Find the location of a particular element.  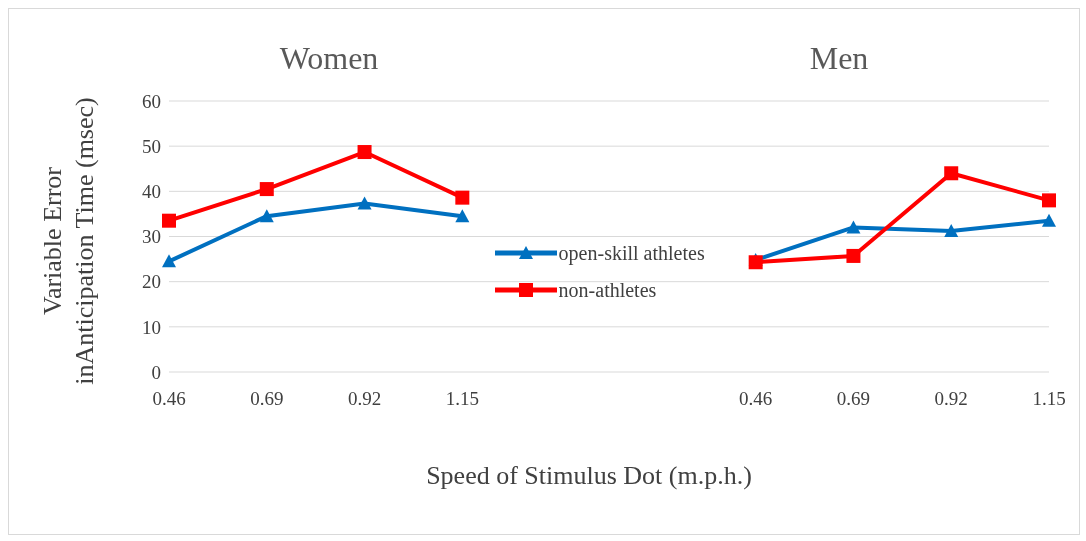

text: Women is located at coordinates (329, 58).